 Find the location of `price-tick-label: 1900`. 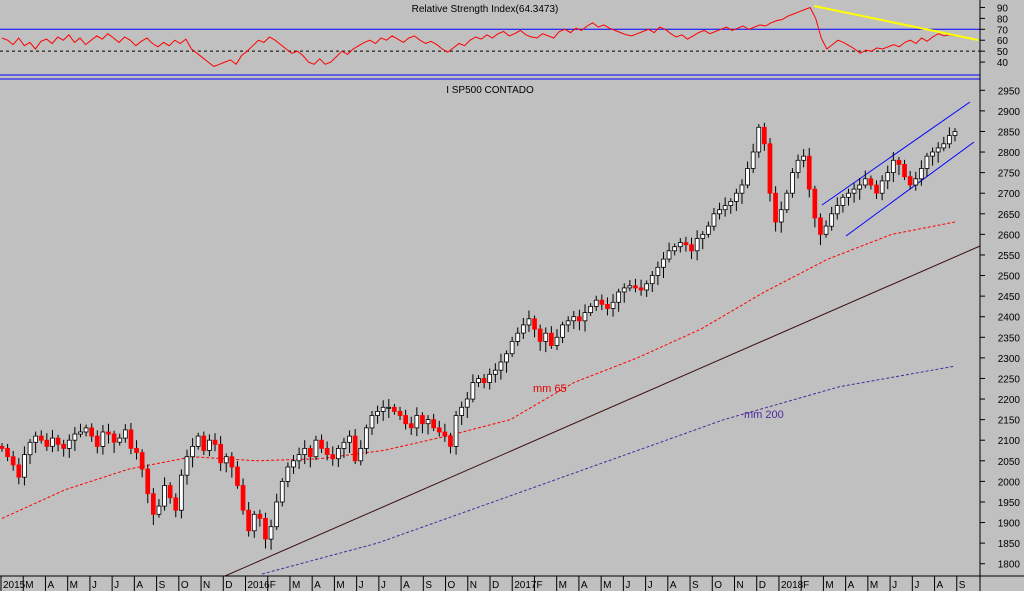

price-tick-label: 1900 is located at coordinates (1009, 524).